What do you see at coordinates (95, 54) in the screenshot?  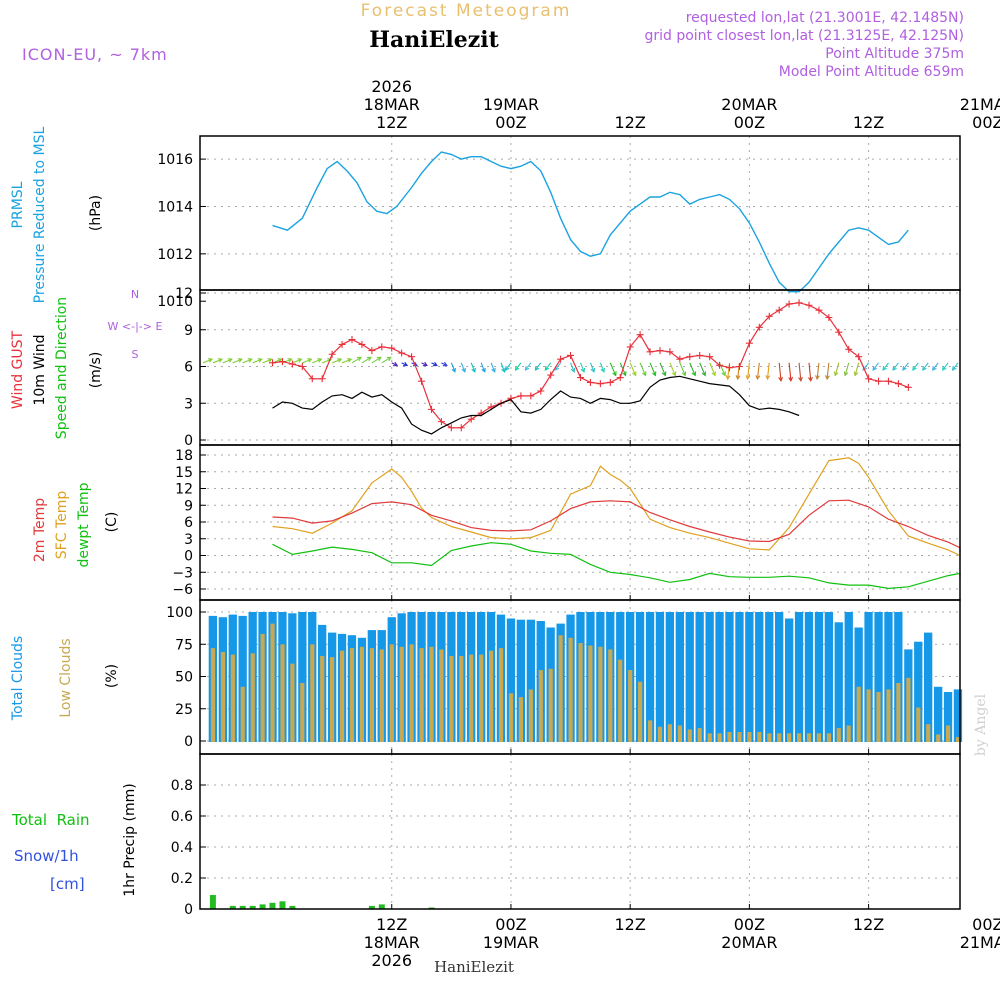 I see `model-label: ICON-EU, ~ 7km` at bounding box center [95, 54].